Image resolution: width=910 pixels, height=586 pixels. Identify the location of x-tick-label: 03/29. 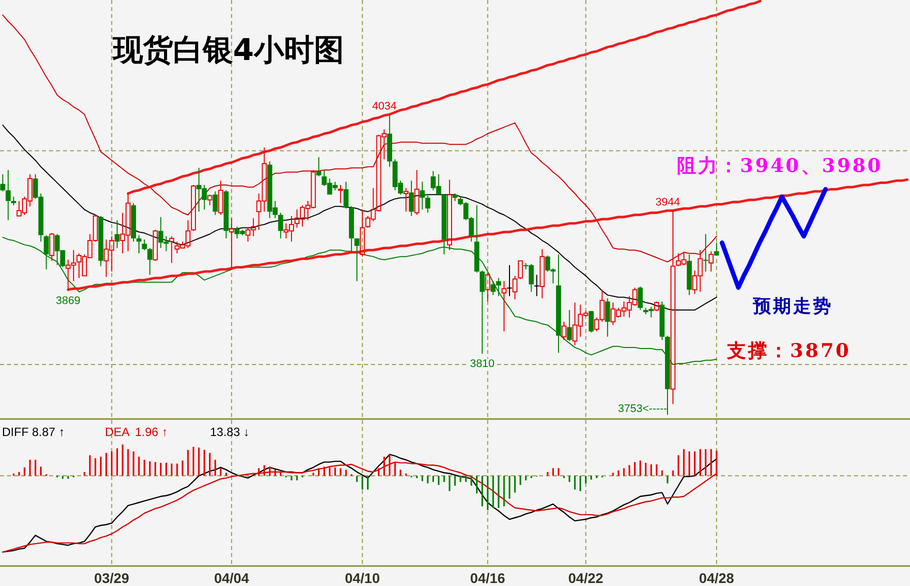
(112, 578).